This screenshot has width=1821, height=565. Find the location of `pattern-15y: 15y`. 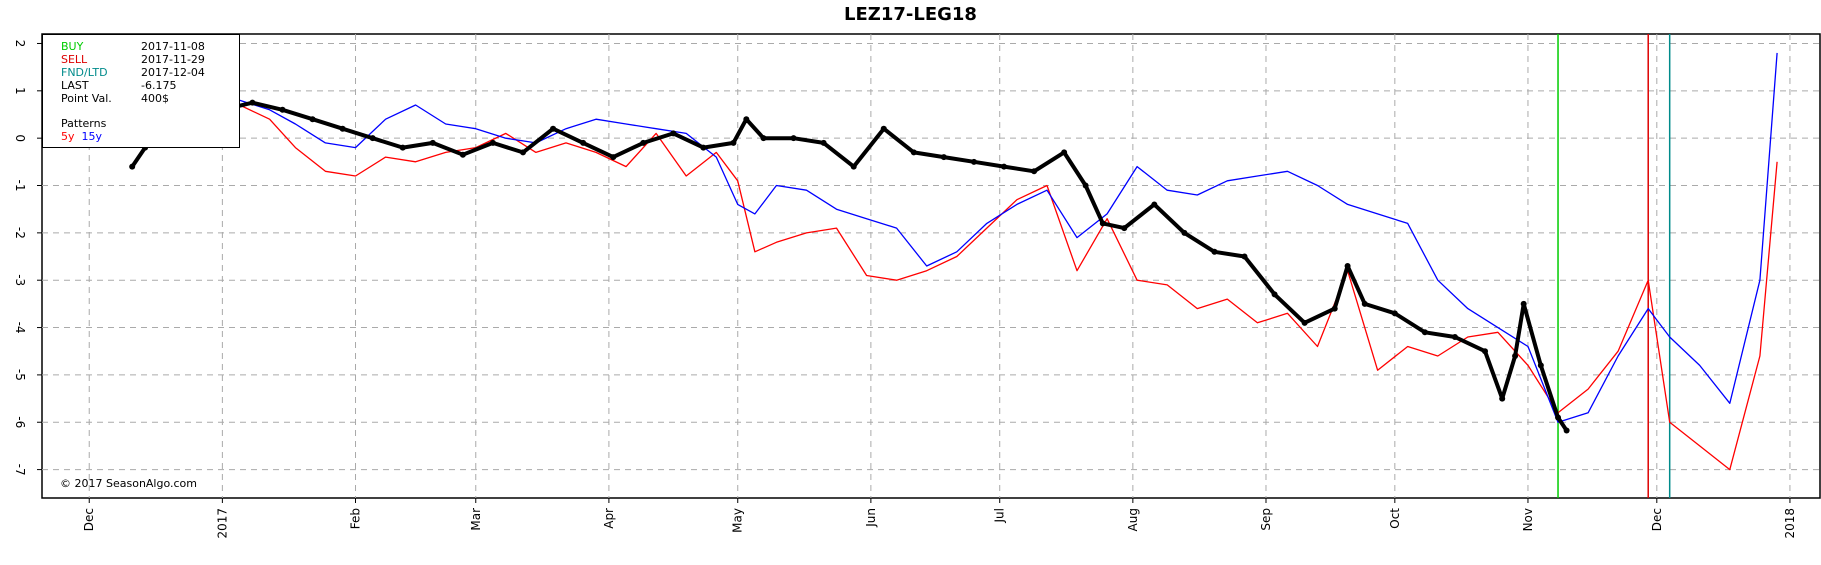

pattern-15y: 15y is located at coordinates (92, 136).